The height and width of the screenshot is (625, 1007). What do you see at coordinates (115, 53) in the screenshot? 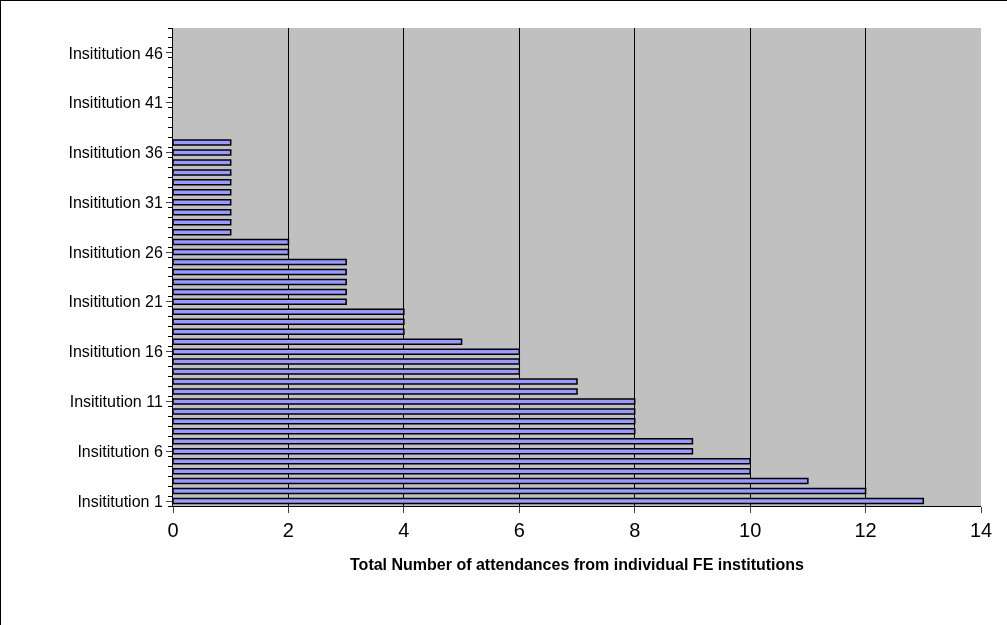
I see `y-tick-label: Insititution 46` at bounding box center [115, 53].